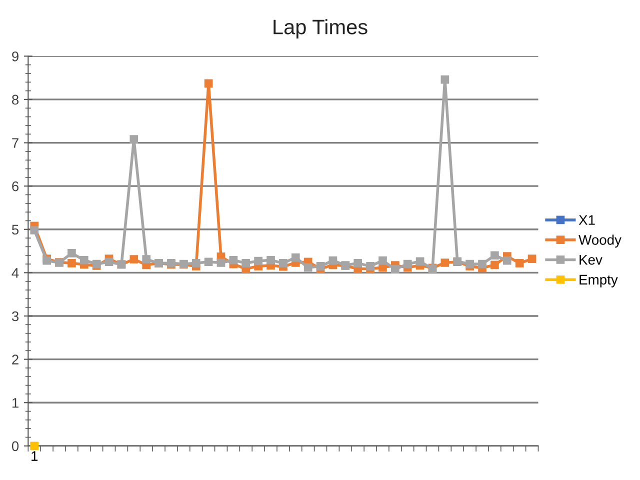  I want to click on y-tick-label: 9, so click(15, 56).